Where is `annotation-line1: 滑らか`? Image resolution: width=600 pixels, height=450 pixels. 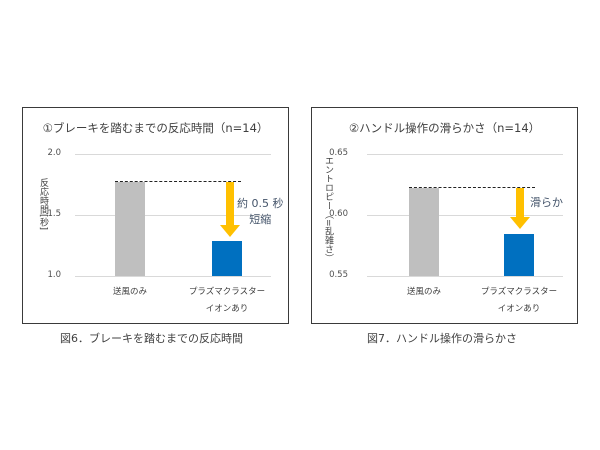
annotation-line1: 滑らか is located at coordinates (546, 202).